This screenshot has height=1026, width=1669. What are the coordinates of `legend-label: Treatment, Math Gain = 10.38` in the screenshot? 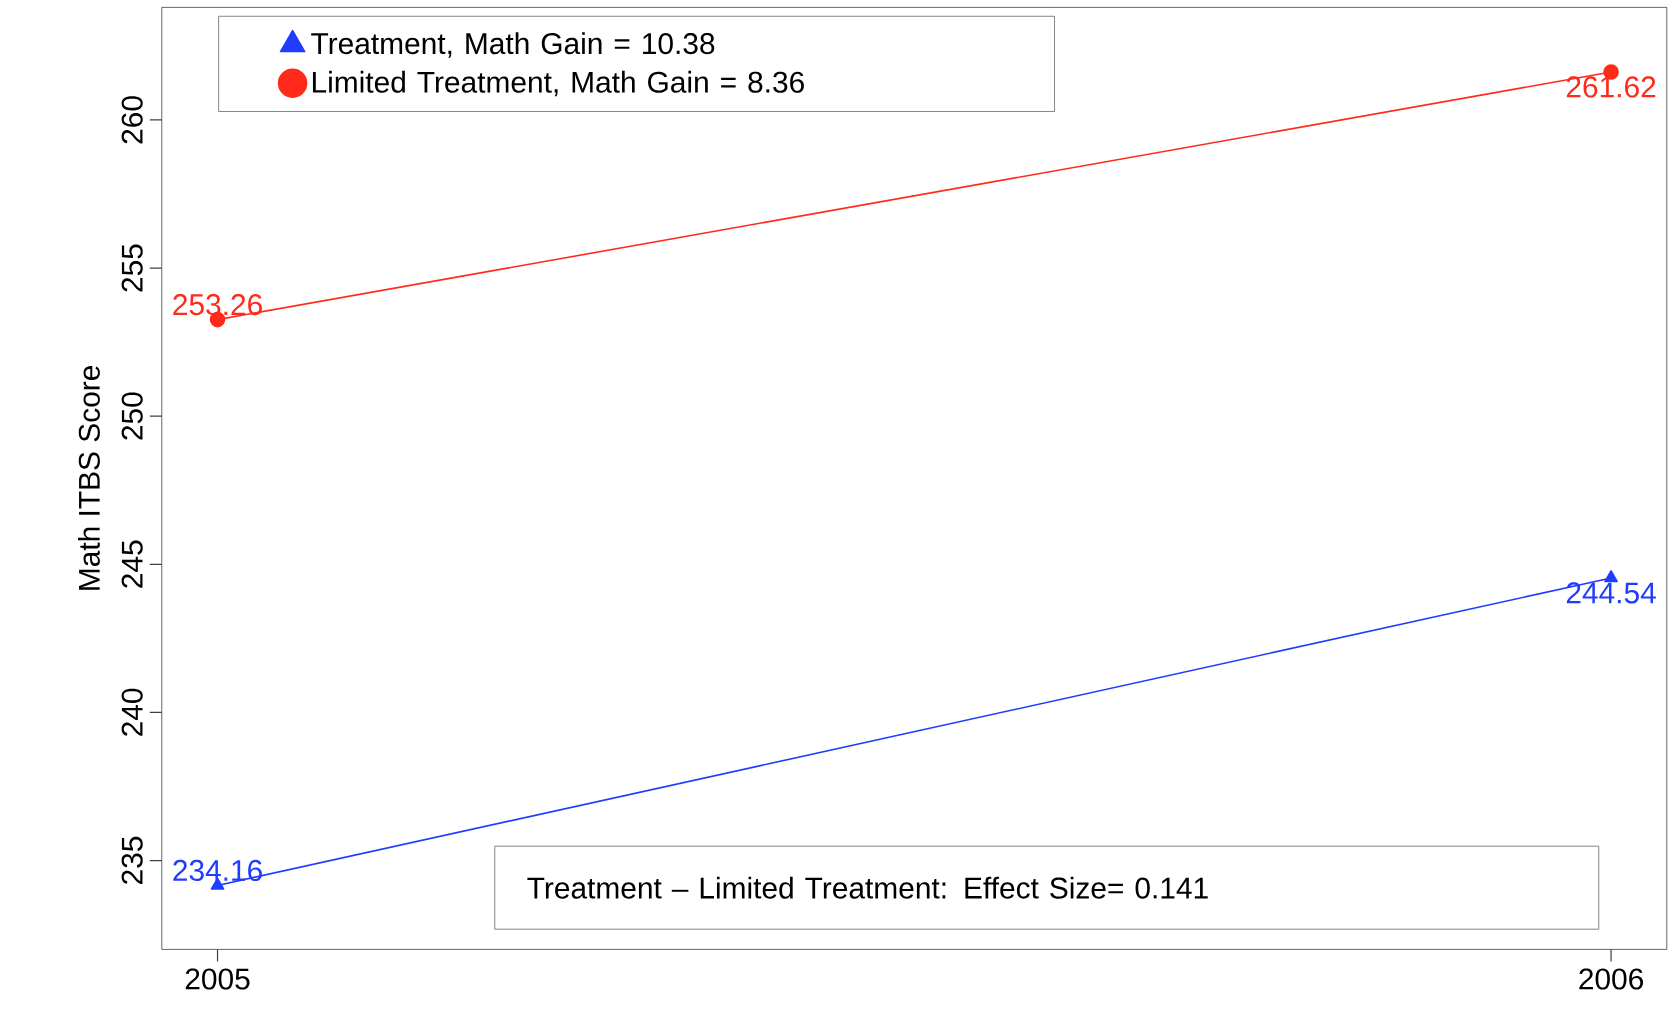 It's located at (513, 45).